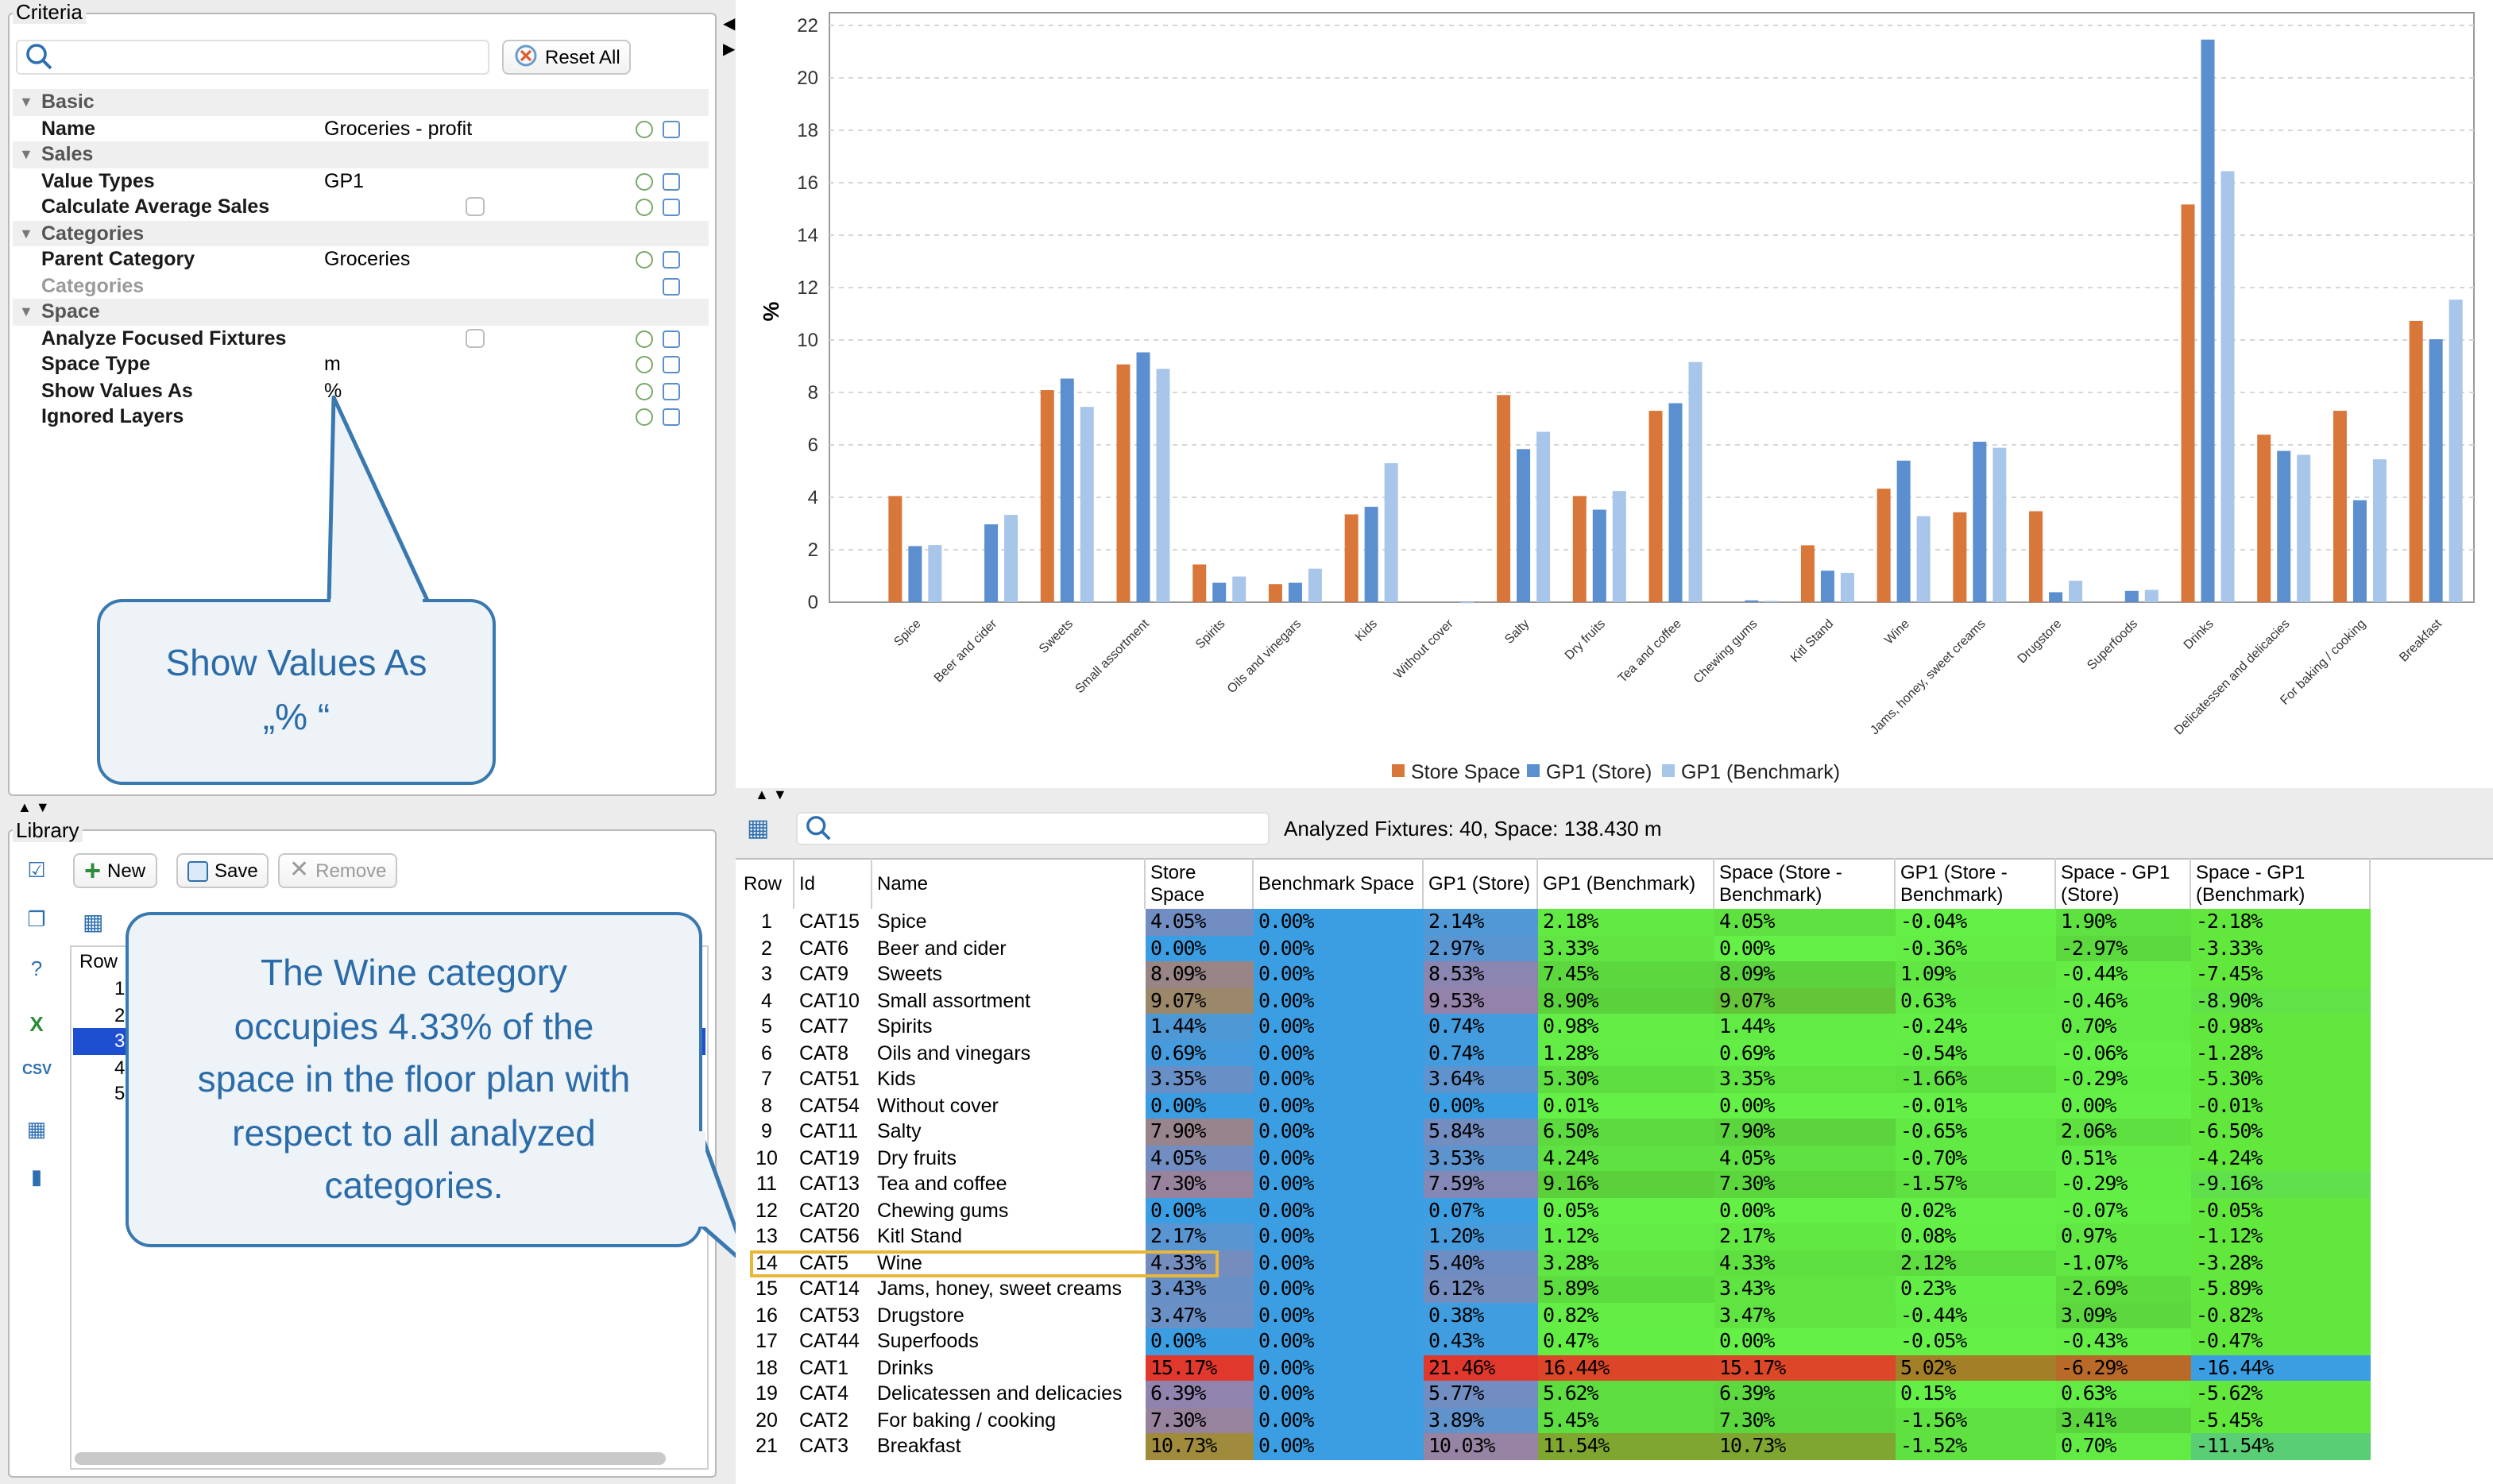 This screenshot has height=1484, width=2493. What do you see at coordinates (1200, 883) in the screenshot?
I see `column-header: Store Space` at bounding box center [1200, 883].